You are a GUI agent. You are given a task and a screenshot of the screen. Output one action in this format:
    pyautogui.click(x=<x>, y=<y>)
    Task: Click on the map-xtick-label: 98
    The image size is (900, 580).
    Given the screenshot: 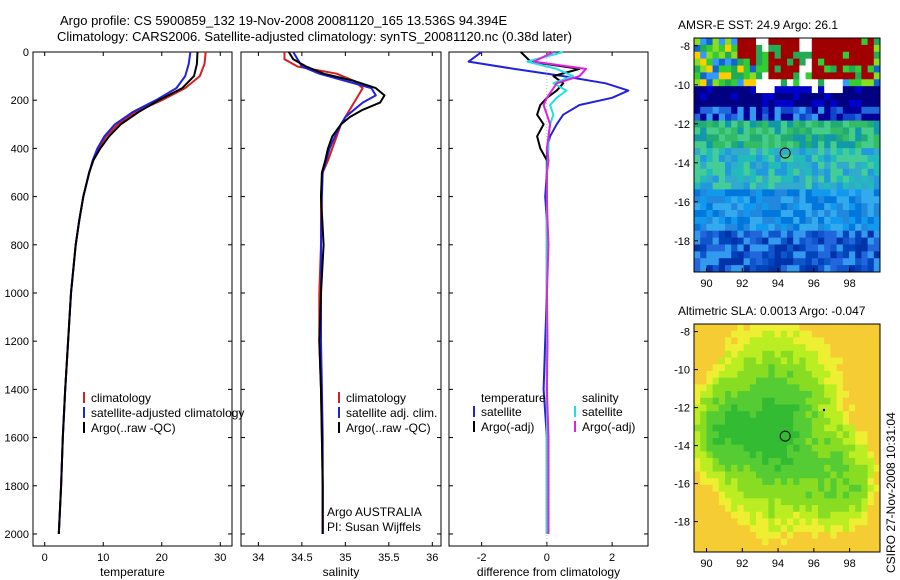 What is the action you would take?
    pyautogui.click(x=849, y=284)
    